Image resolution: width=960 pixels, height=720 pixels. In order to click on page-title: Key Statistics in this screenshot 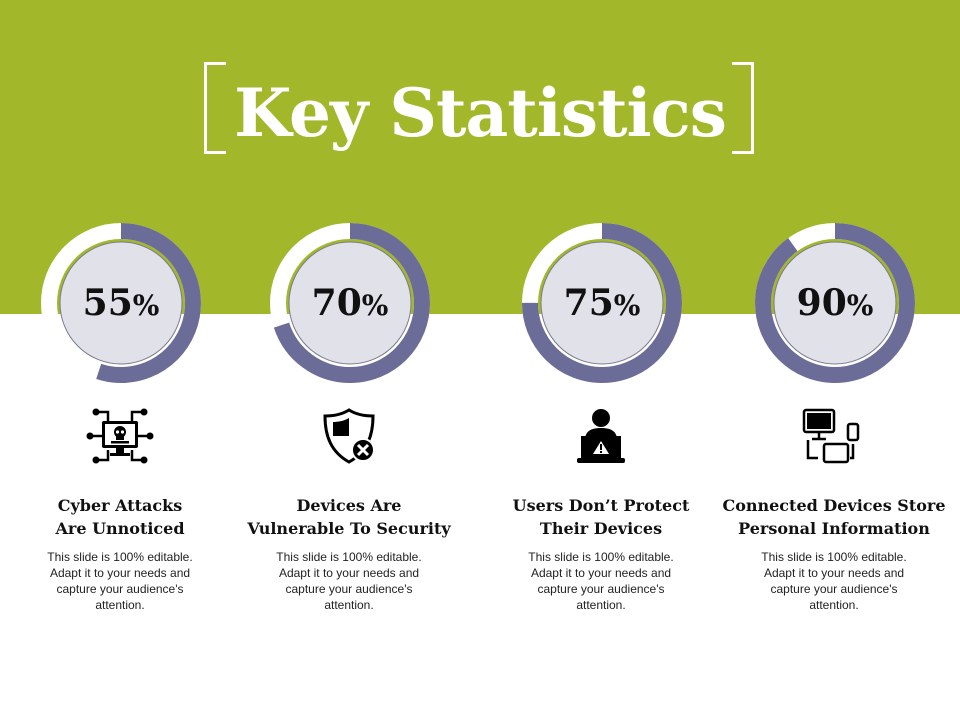, I will do `click(480, 113)`.